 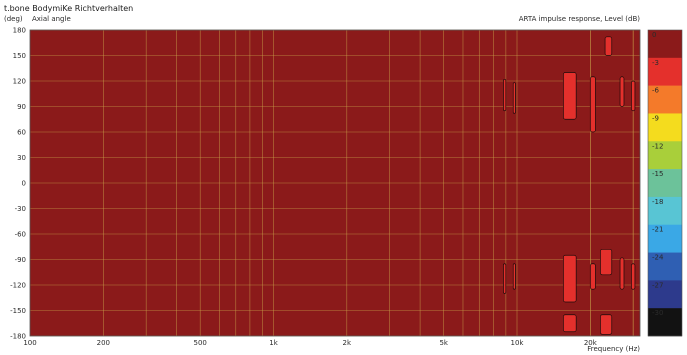 What do you see at coordinates (21, 158) in the screenshot?
I see `y-tick-label: 30` at bounding box center [21, 158].